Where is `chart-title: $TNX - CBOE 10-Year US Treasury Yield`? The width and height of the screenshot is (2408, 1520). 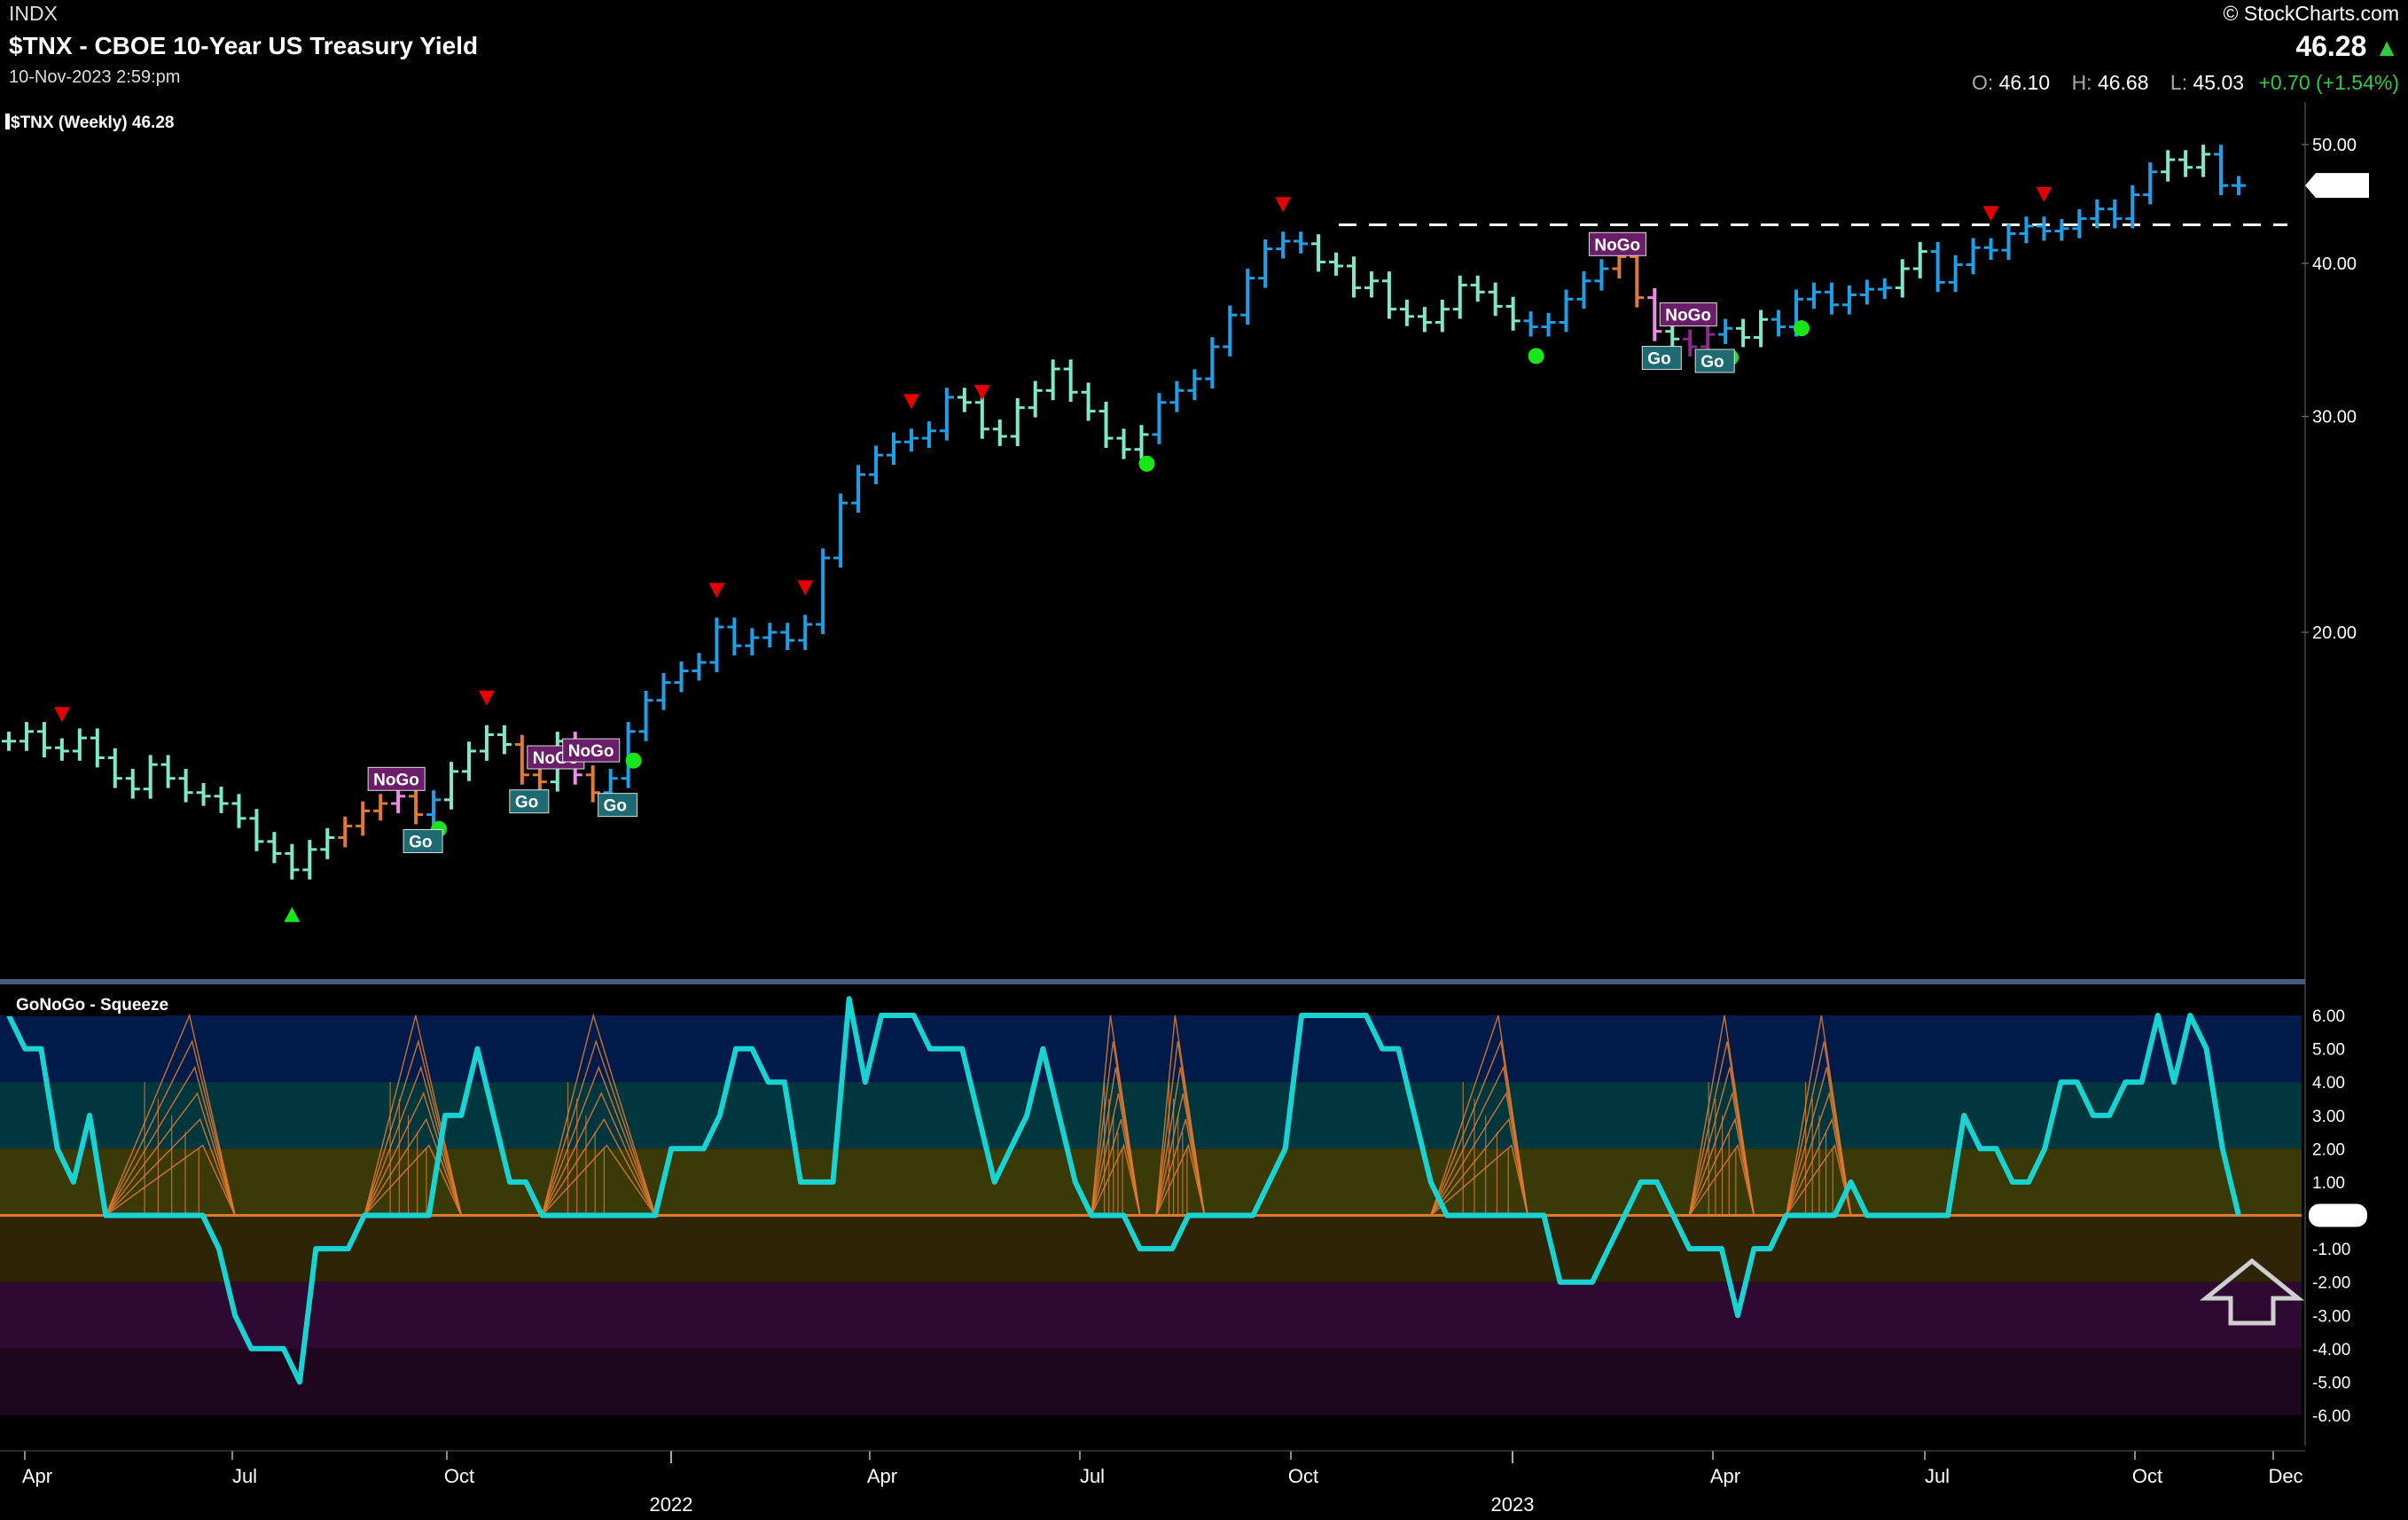
chart-title: $TNX - CBOE 10-Year US Treasury Yield is located at coordinates (244, 45).